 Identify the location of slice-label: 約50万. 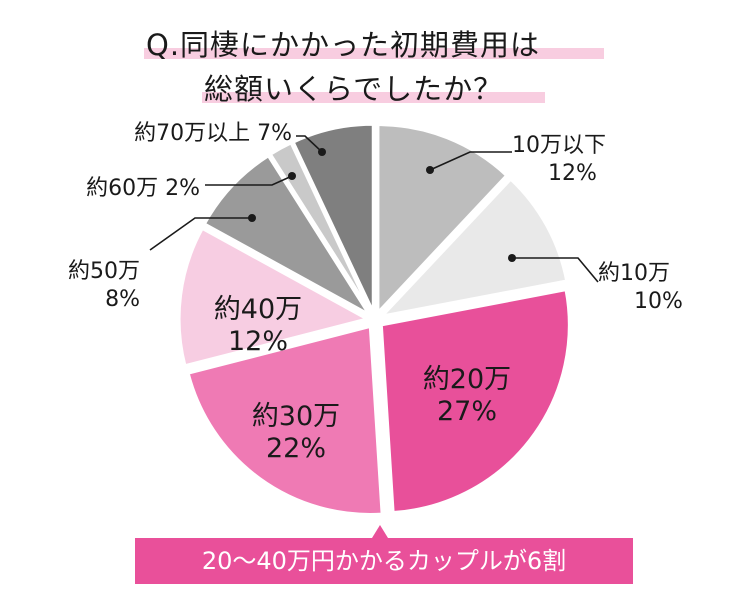
(104, 271).